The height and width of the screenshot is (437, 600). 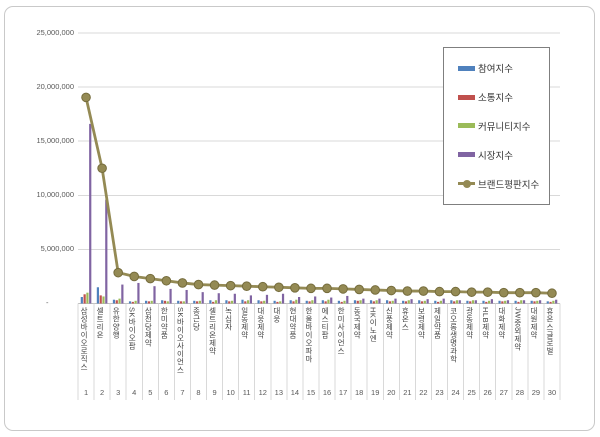 What do you see at coordinates (469, 323) in the screenshot?
I see `category-label: 광동제약` at bounding box center [469, 323].